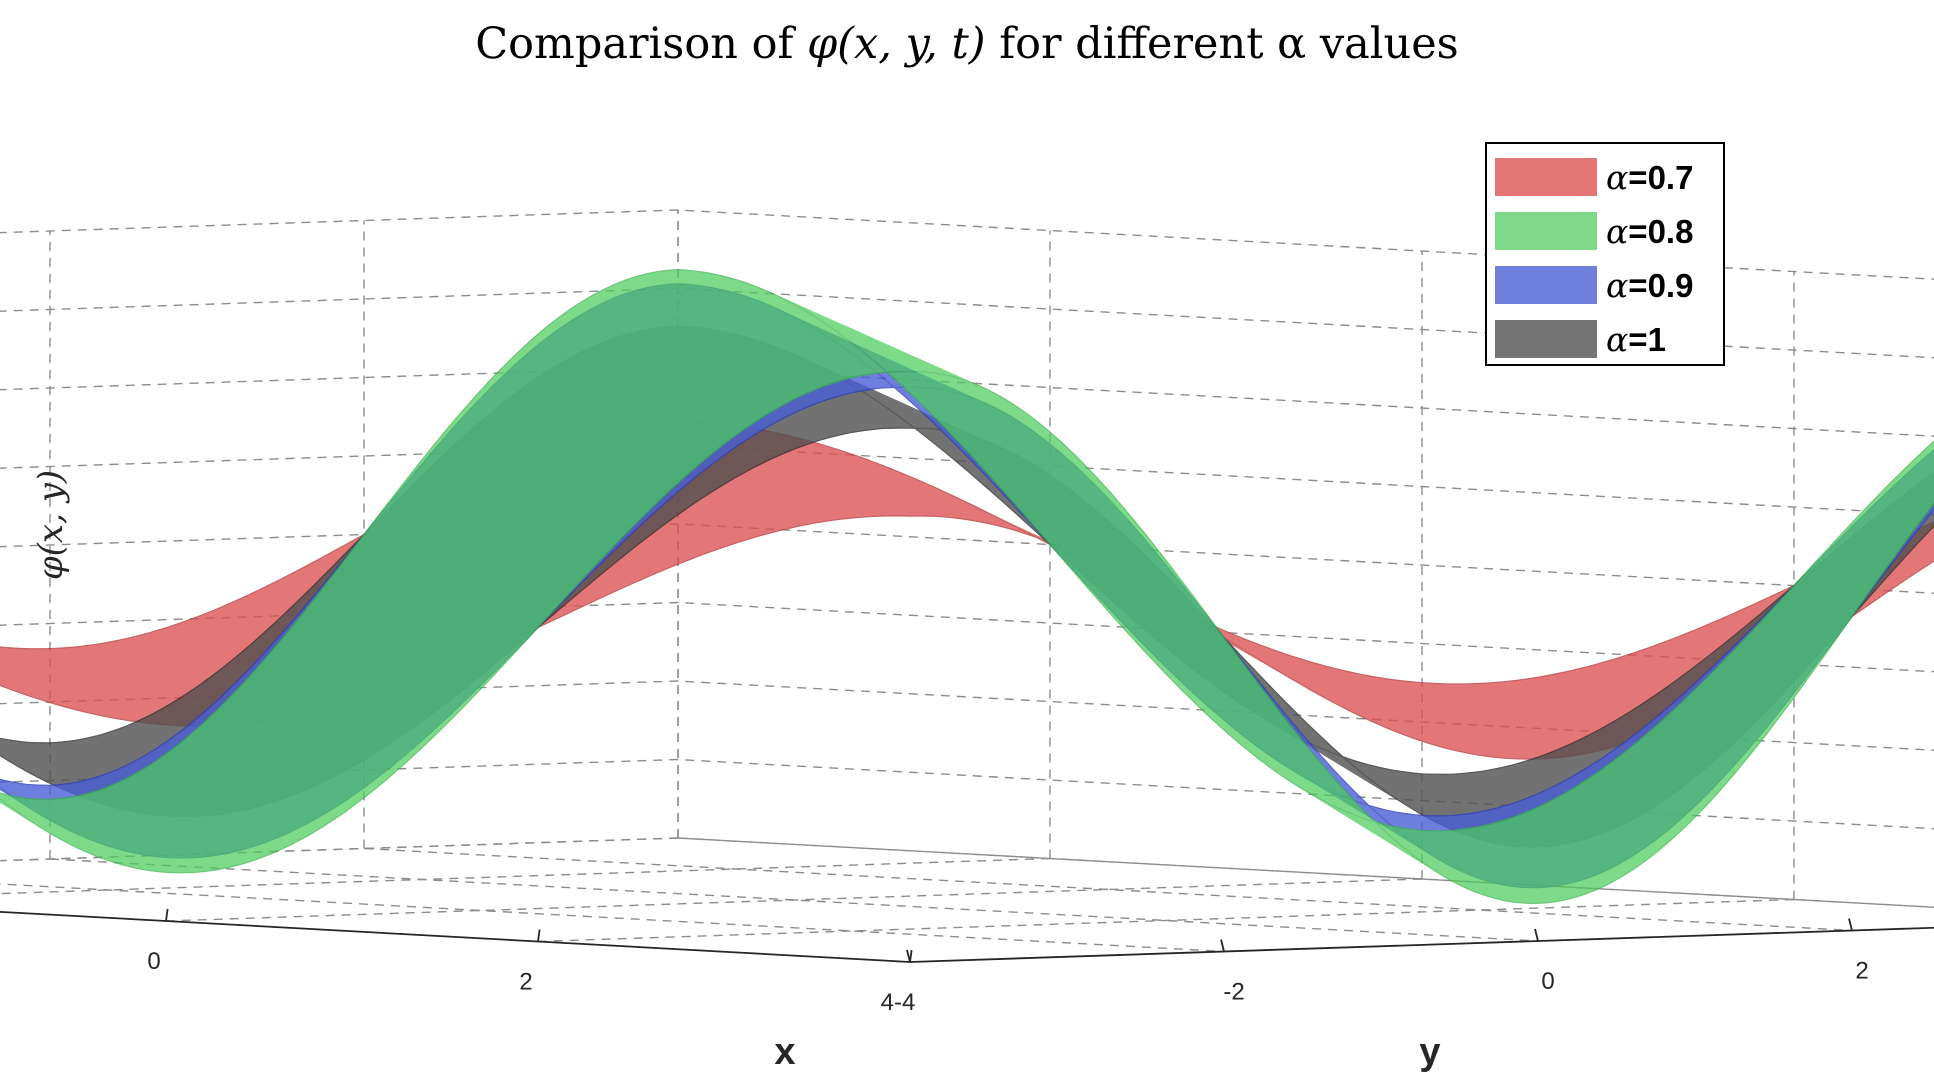 The width and height of the screenshot is (1934, 1089). What do you see at coordinates (153, 961) in the screenshot?
I see `x-tick-label-2: 0` at bounding box center [153, 961].